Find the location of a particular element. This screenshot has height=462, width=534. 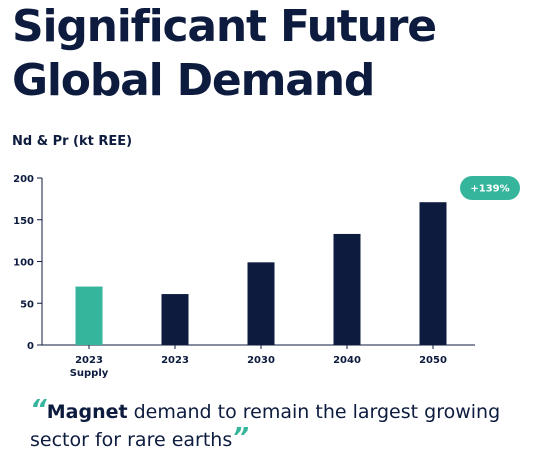

growth-badge-pill is located at coordinates (490, 188).